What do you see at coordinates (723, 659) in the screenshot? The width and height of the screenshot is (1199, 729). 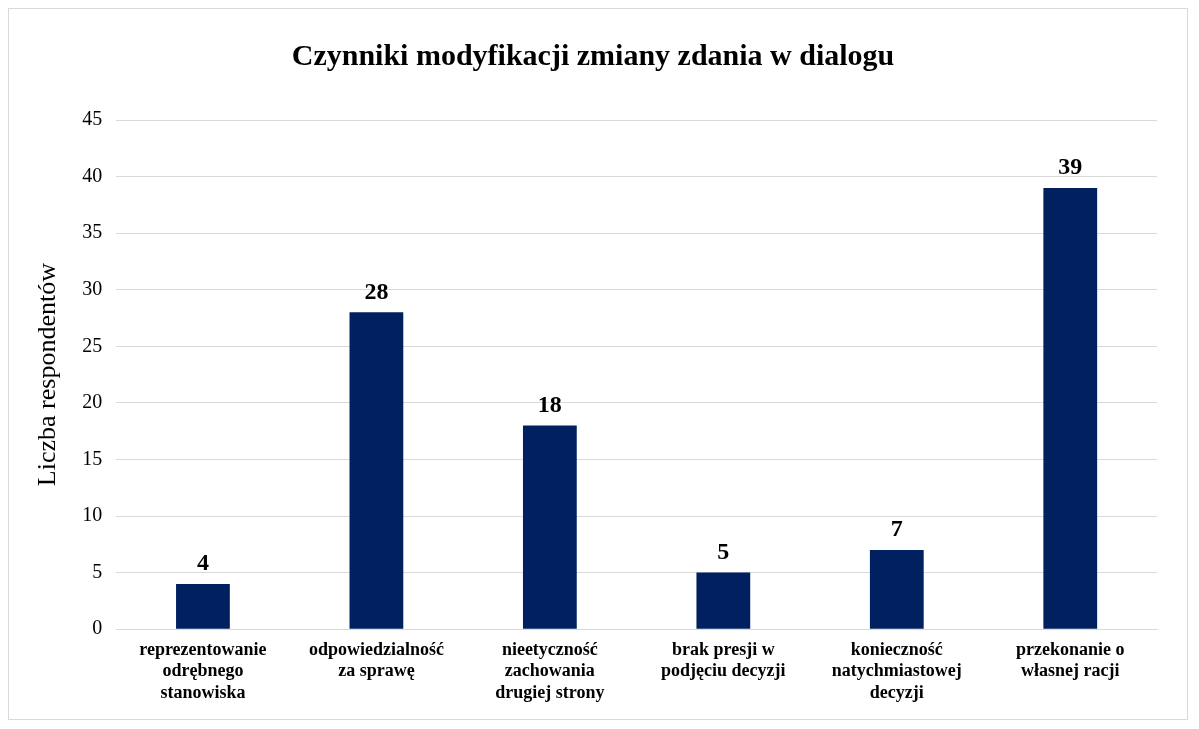 I see `x-tick-label: brak presji w podjęciu decyzji` at bounding box center [723, 659].